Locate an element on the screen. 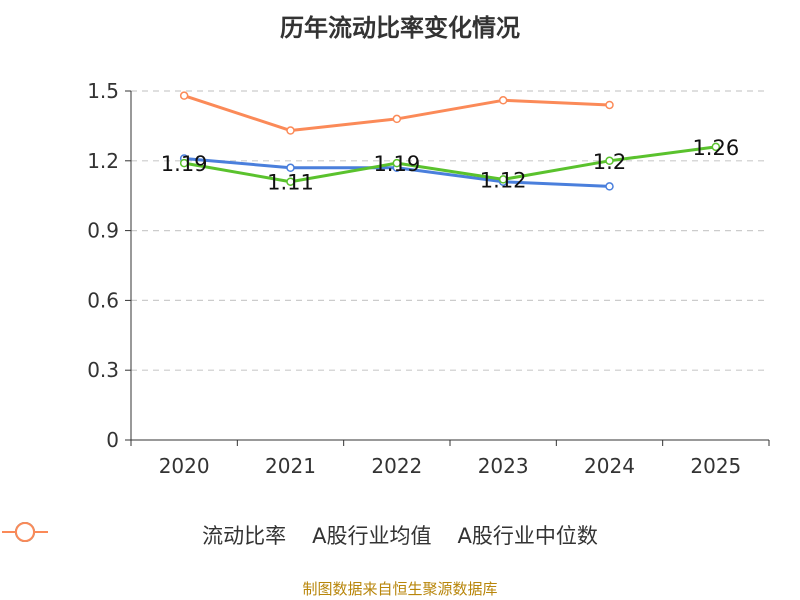 Image resolution: width=800 pixels, height=600 pixels. legend: 流动比率 A股行业均值 A股行业中位数 is located at coordinates (400, 535).